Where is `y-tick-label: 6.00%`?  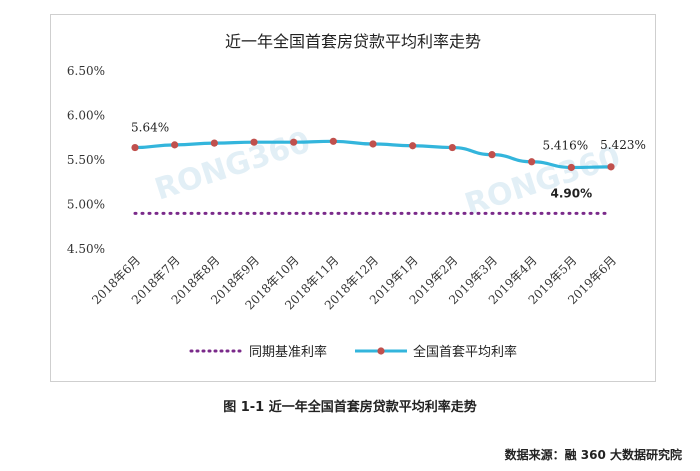 y-tick-label: 6.00% is located at coordinates (86, 116).